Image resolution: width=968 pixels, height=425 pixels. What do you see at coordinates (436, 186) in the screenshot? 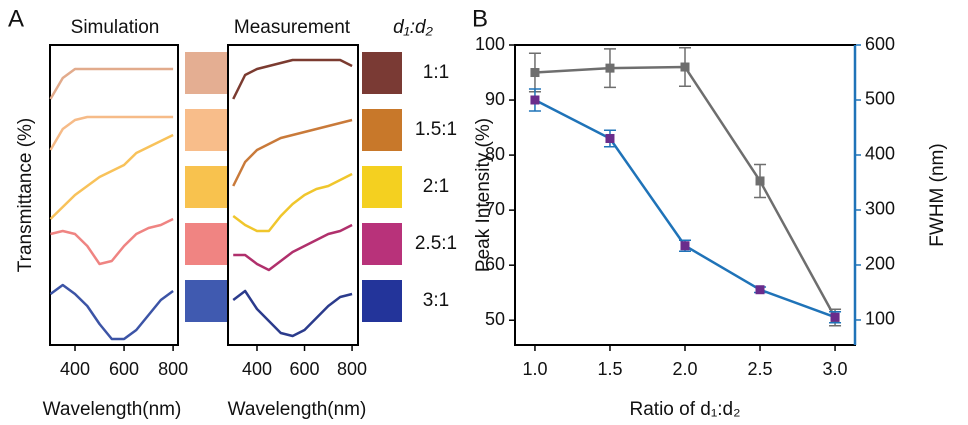
I see `ratio-label: 2:1` at bounding box center [436, 186].